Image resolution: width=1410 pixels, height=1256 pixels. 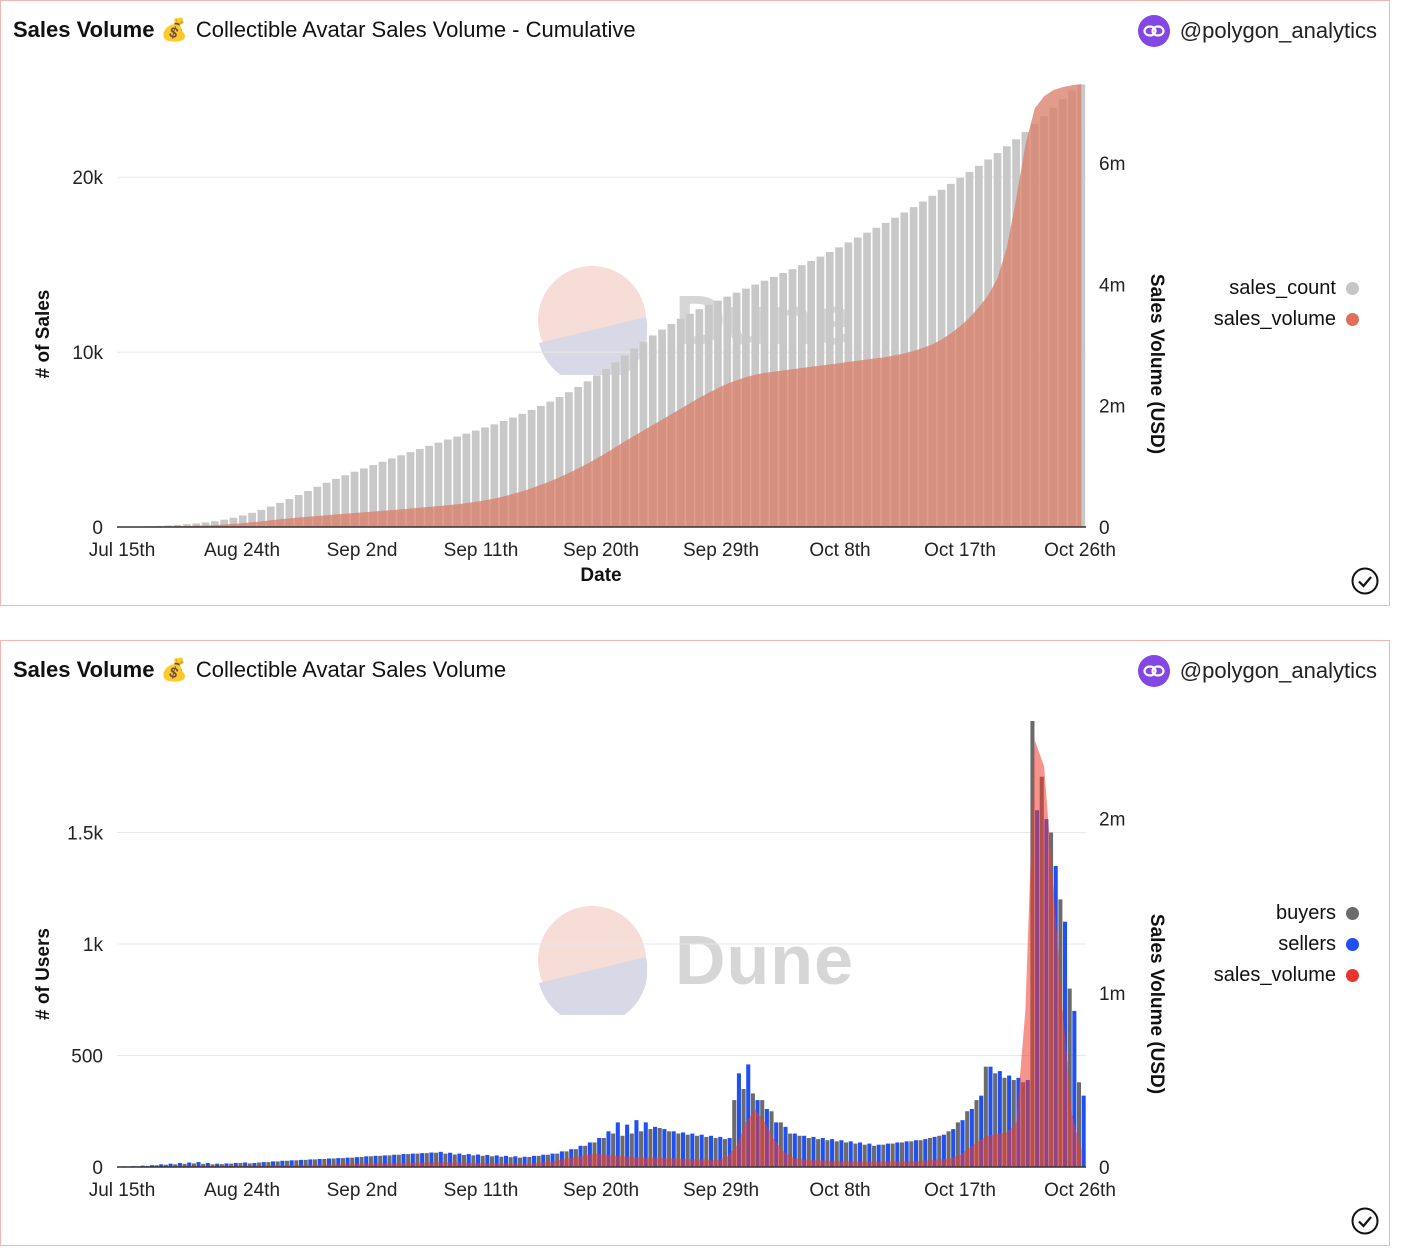 What do you see at coordinates (87, 353) in the screenshot?
I see `y-tick-label: 10k` at bounding box center [87, 353].